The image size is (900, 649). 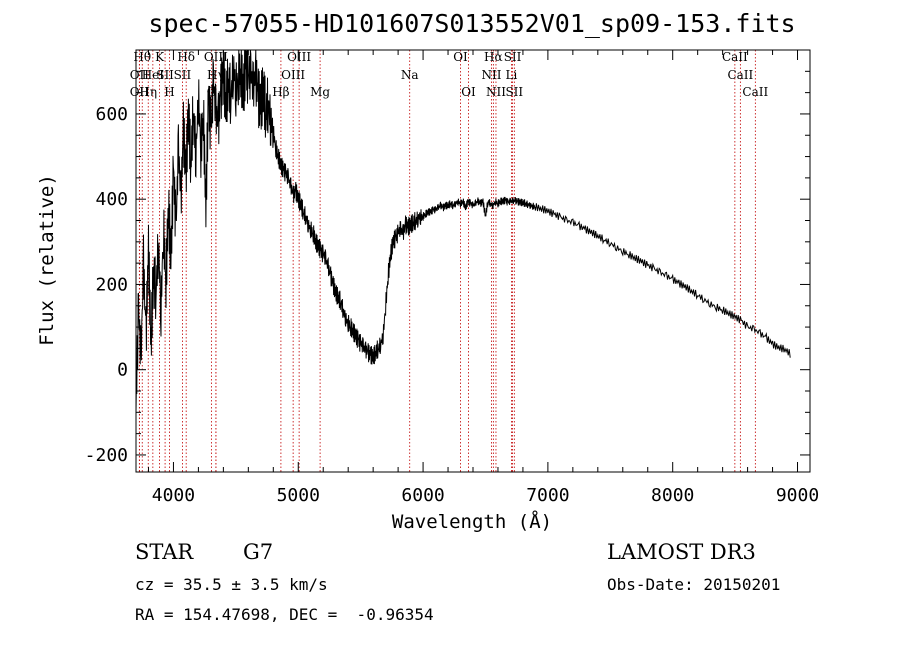 What do you see at coordinates (169, 92) in the screenshot?
I see `spectral-line-label: H` at bounding box center [169, 92].